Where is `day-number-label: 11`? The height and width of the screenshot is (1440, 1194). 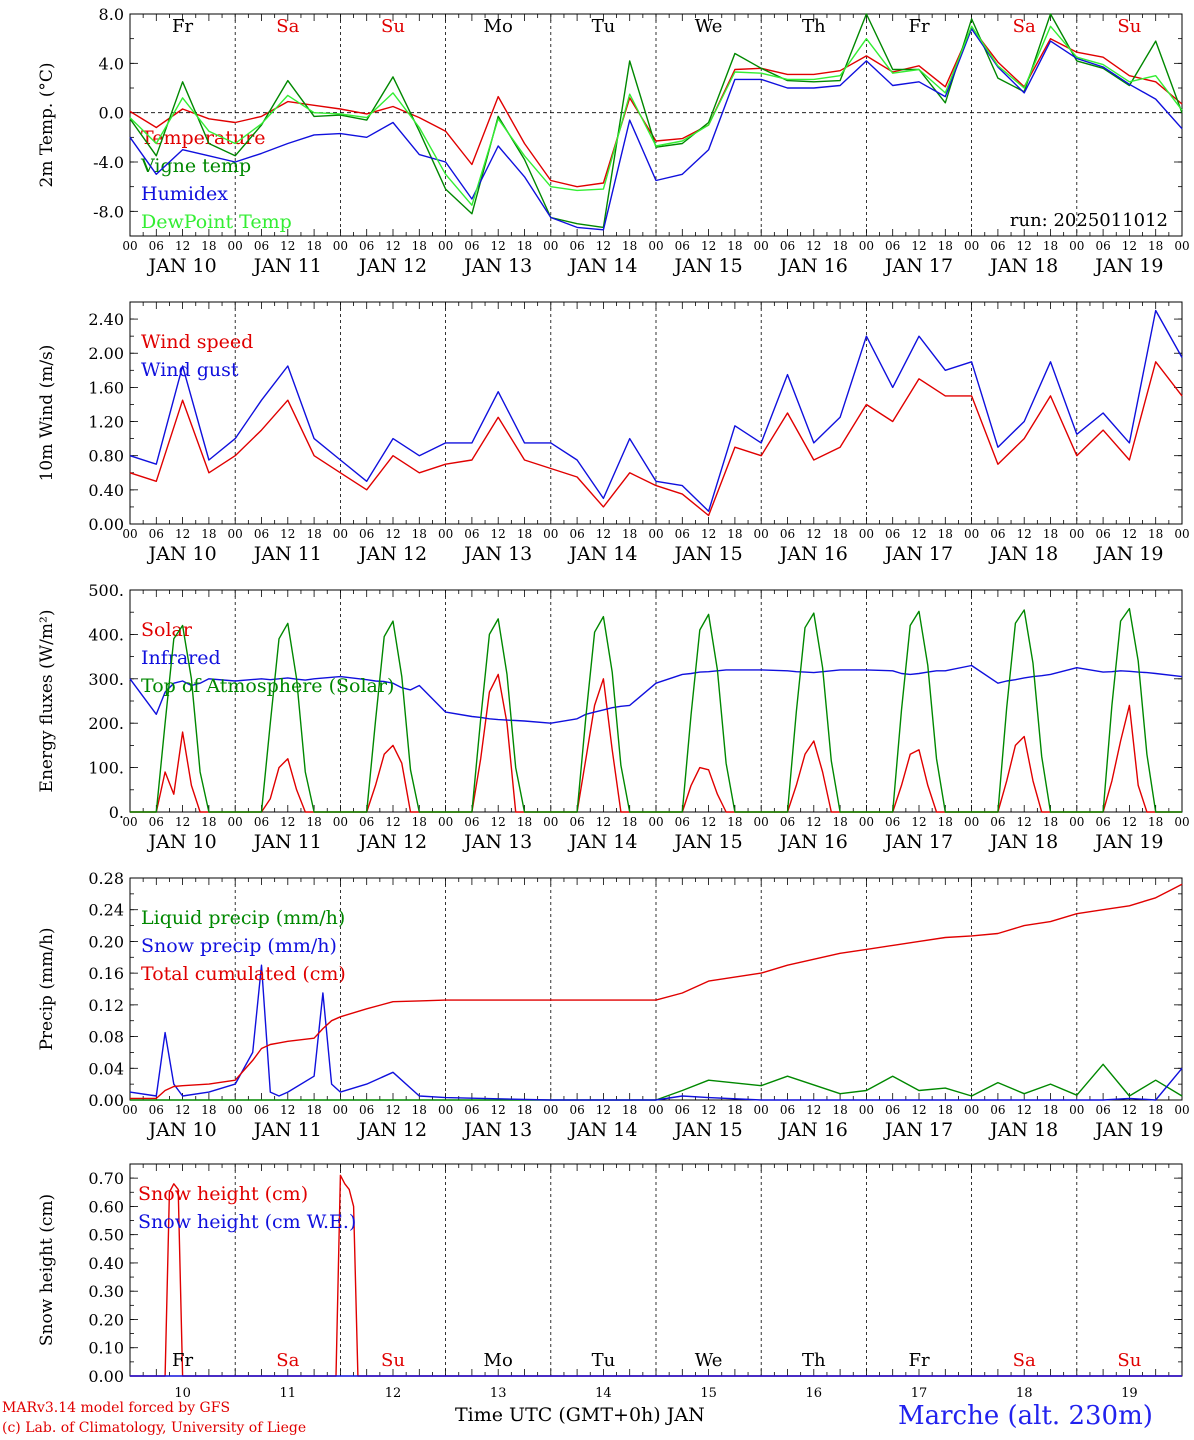 day-number-label: 11 is located at coordinates (288, 1393).